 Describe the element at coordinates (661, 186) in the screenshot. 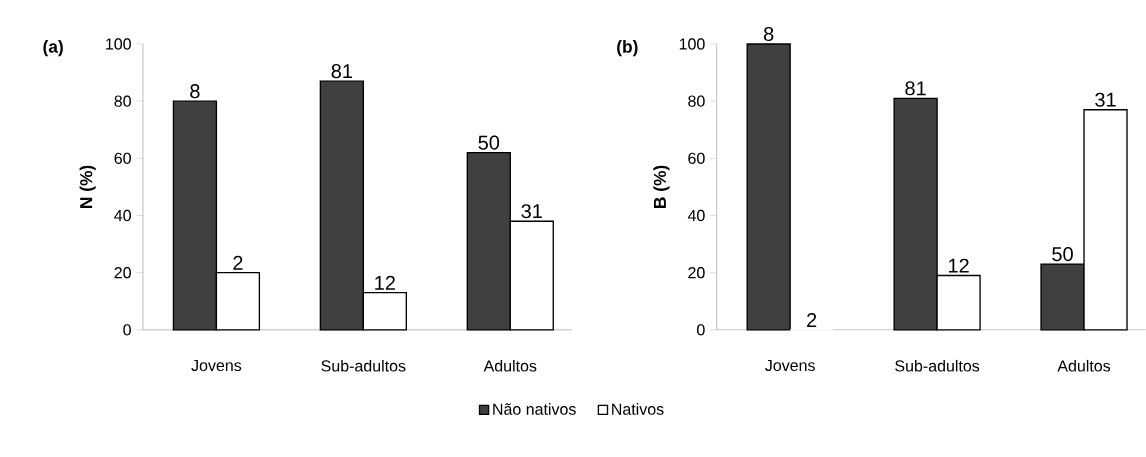

I see `y-axis-title: B (%)` at that location.